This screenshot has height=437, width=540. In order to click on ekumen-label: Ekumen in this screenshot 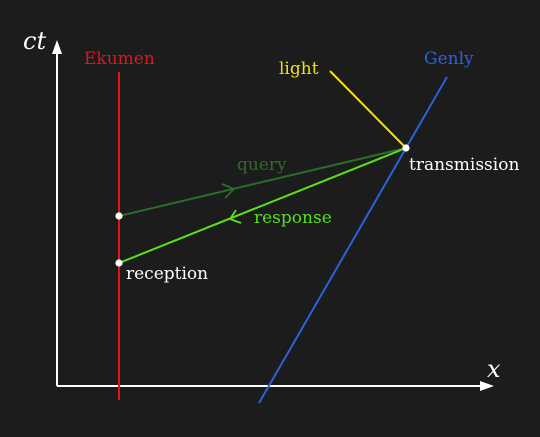, I will do `click(119, 59)`.